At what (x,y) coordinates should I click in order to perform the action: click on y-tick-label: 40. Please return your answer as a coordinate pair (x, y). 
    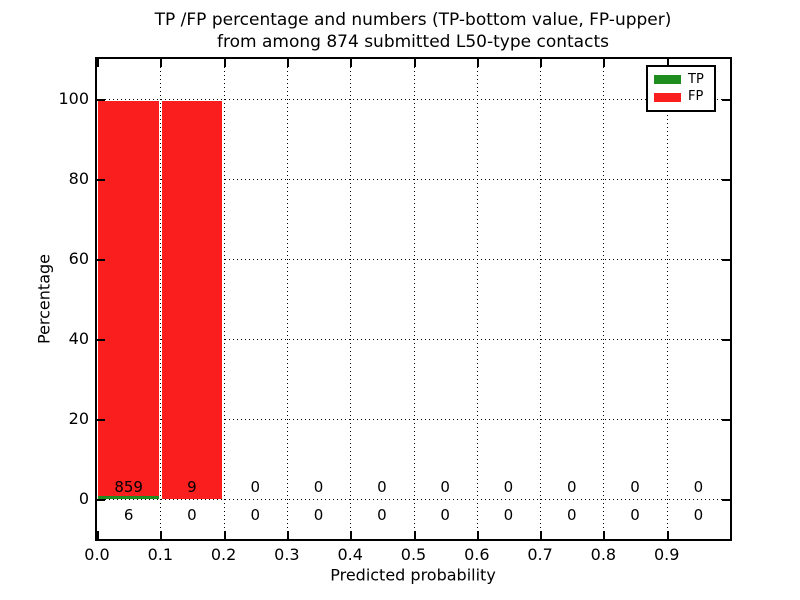
    Looking at the image, I should click on (78, 338).